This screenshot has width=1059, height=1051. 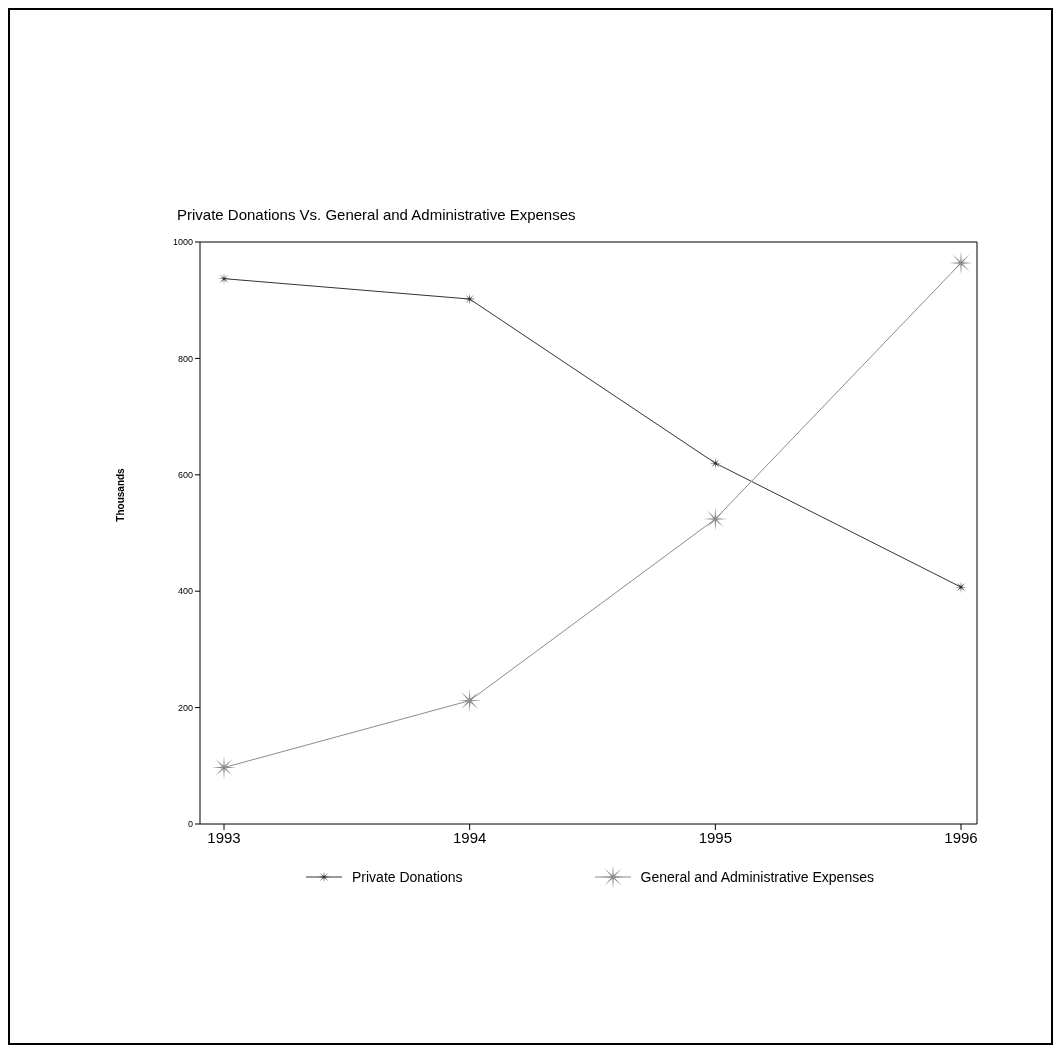 I want to click on legend-label: Private Donations, so click(x=407, y=877).